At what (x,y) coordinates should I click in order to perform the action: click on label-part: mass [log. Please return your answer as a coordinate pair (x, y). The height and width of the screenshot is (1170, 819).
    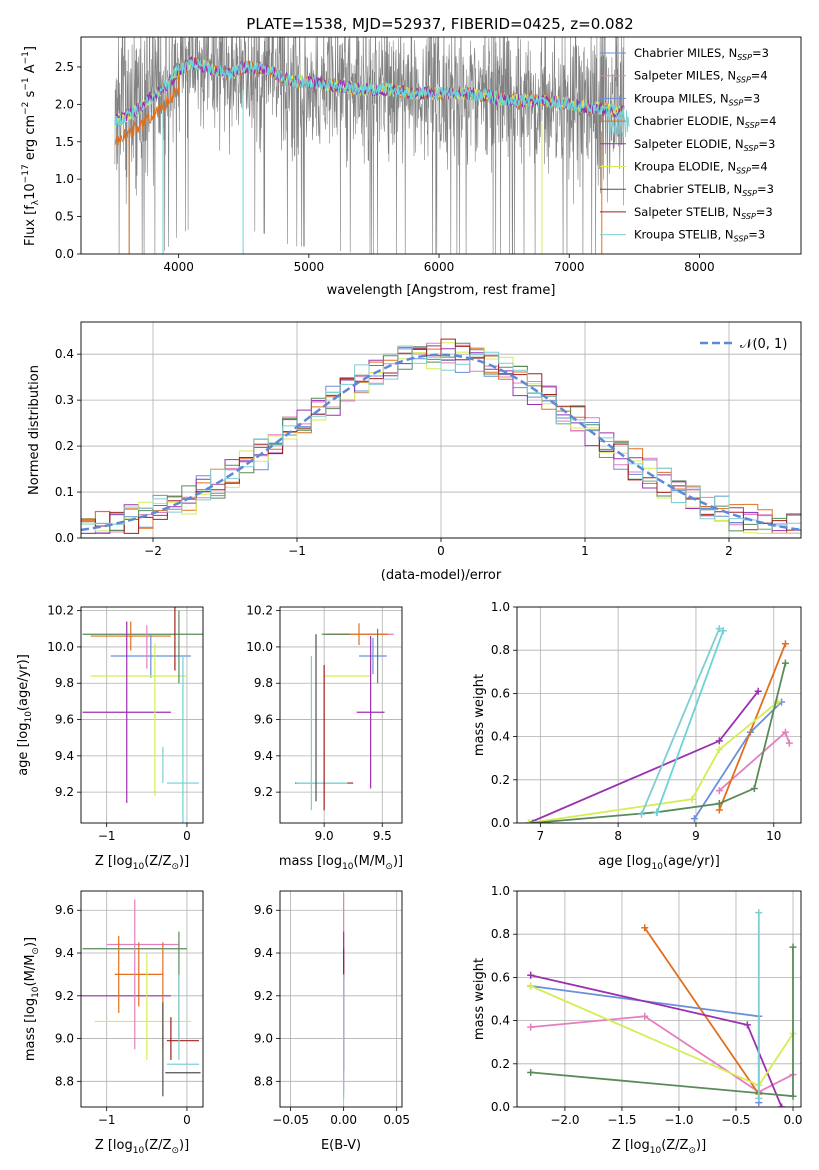
    Looking at the image, I should click on (310, 861).